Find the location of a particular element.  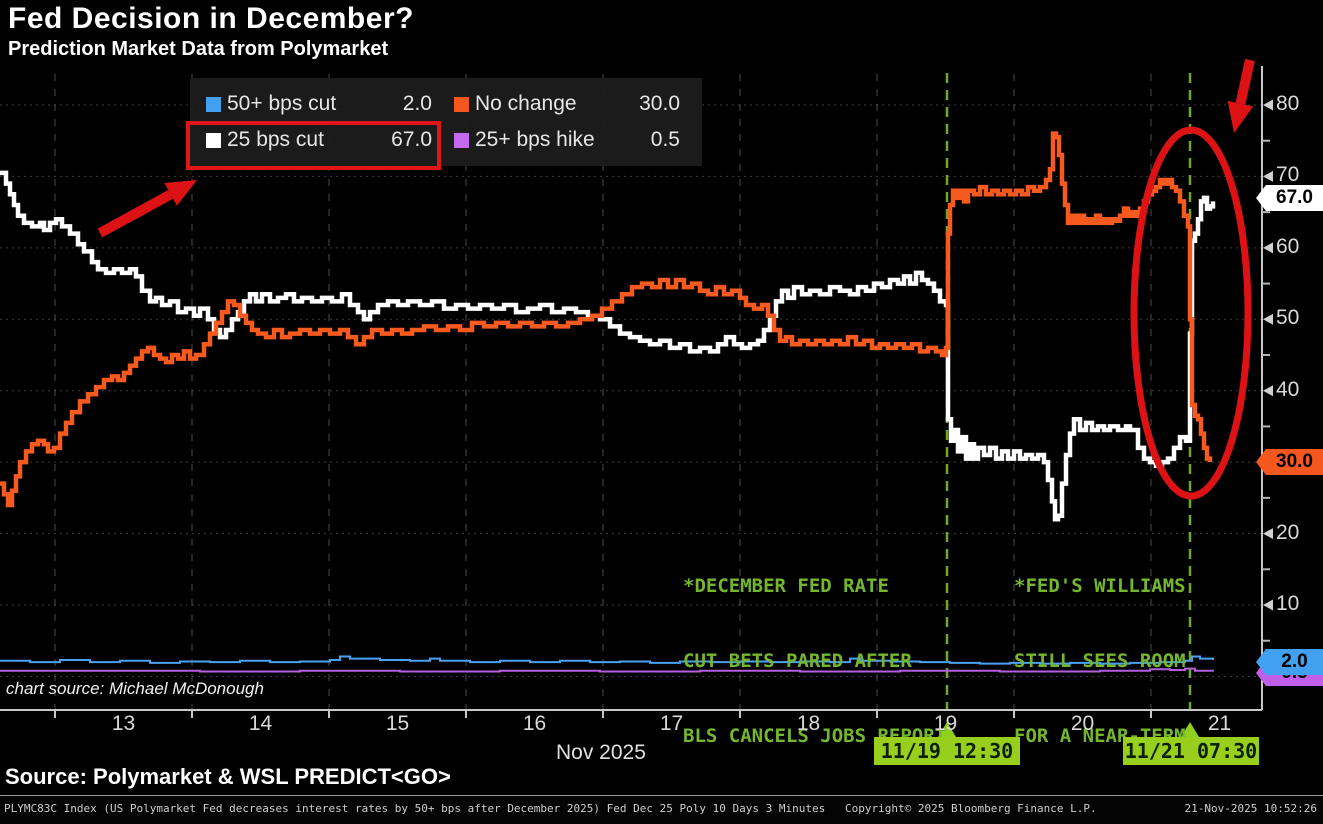

x-axis-tick-label: 18 is located at coordinates (808, 723).